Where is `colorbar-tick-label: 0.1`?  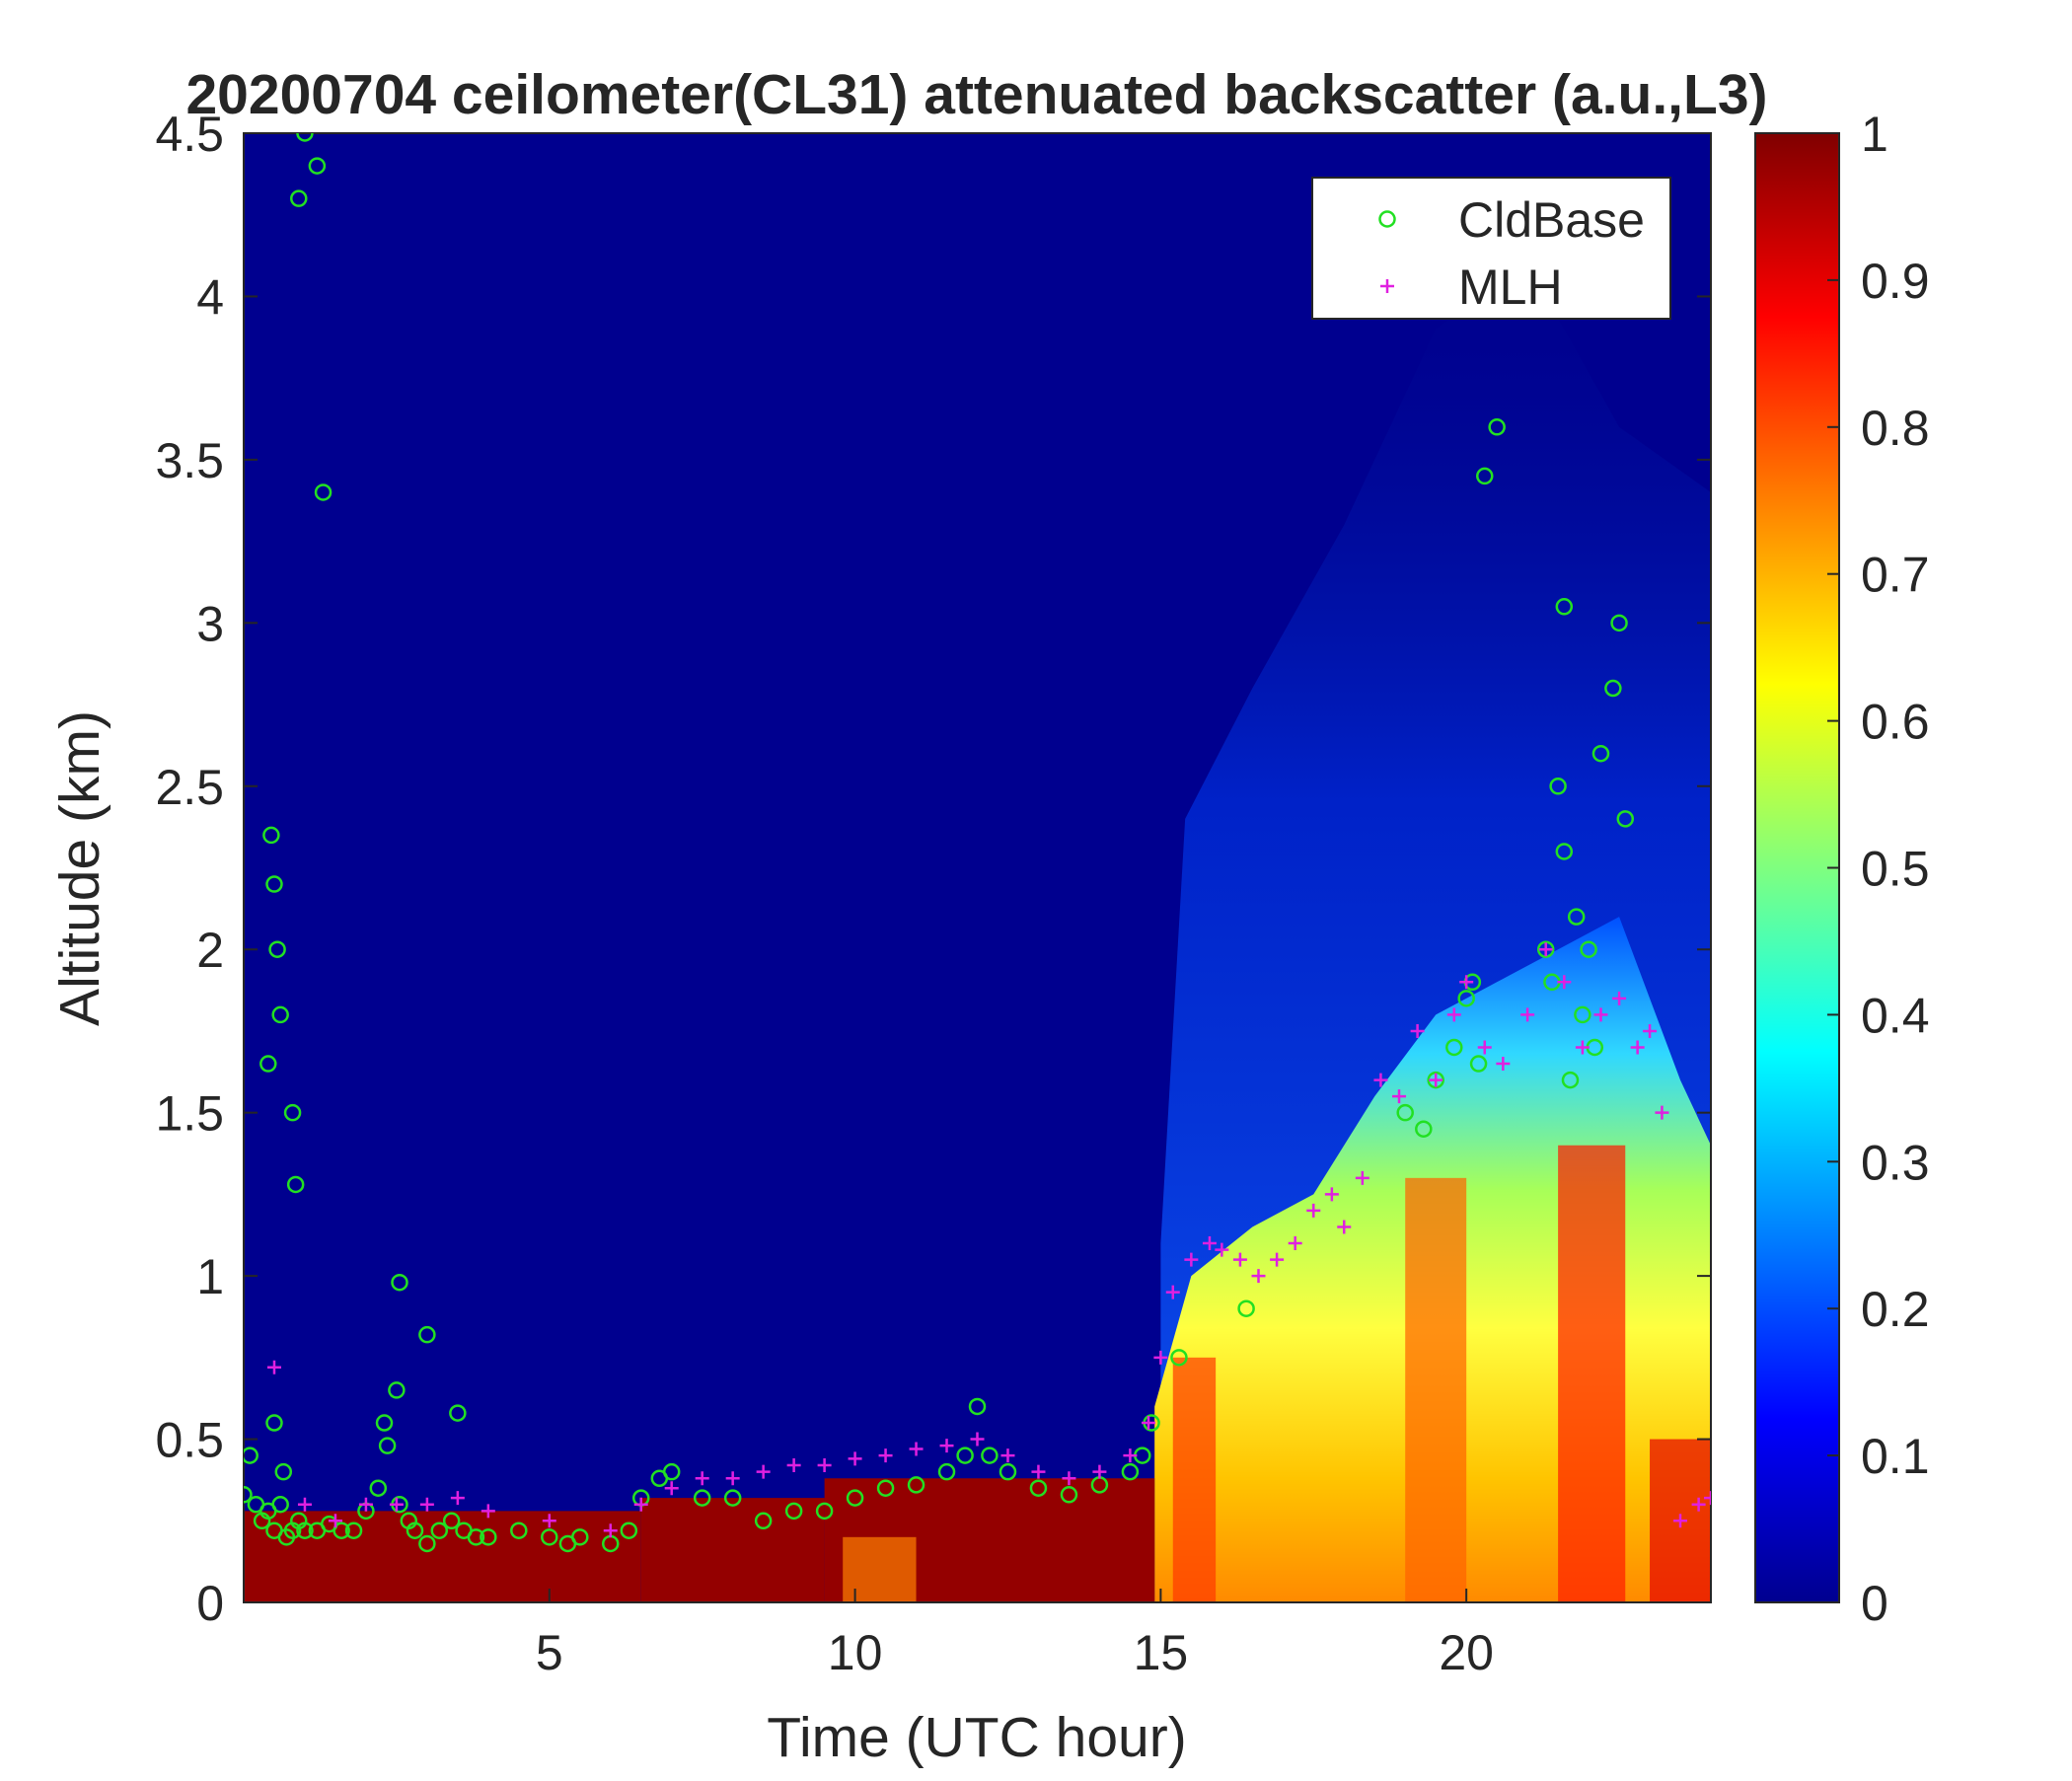
colorbar-tick-label: 0.1 is located at coordinates (1896, 1456).